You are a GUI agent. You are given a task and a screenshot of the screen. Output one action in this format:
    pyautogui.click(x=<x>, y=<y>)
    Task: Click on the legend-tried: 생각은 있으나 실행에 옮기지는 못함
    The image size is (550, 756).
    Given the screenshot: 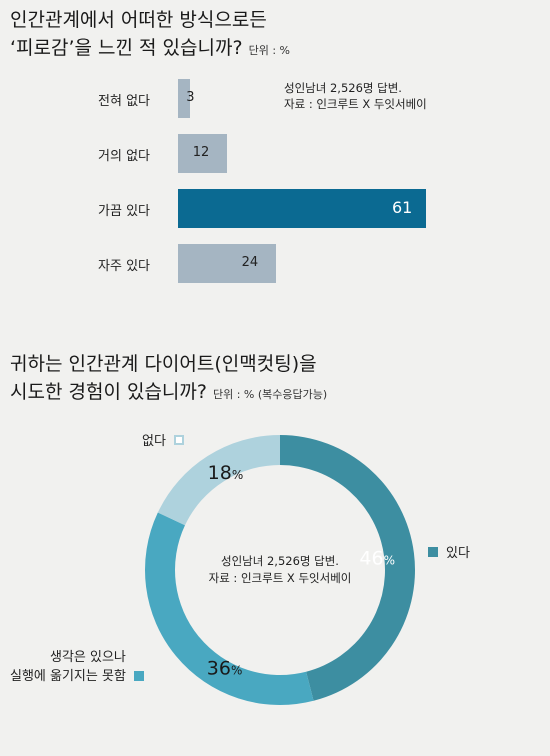 What is the action you would take?
    pyautogui.click(x=77, y=667)
    